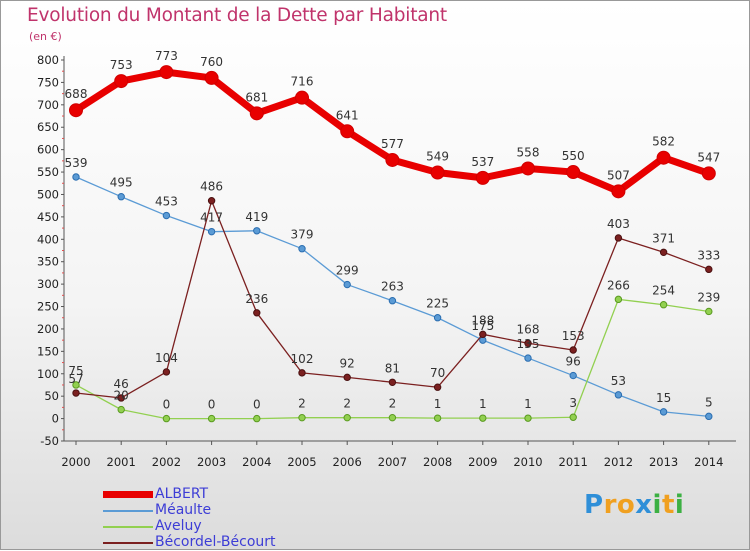 Image resolution: width=750 pixels, height=551 pixels. I want to click on data-label: 495, so click(121, 183).